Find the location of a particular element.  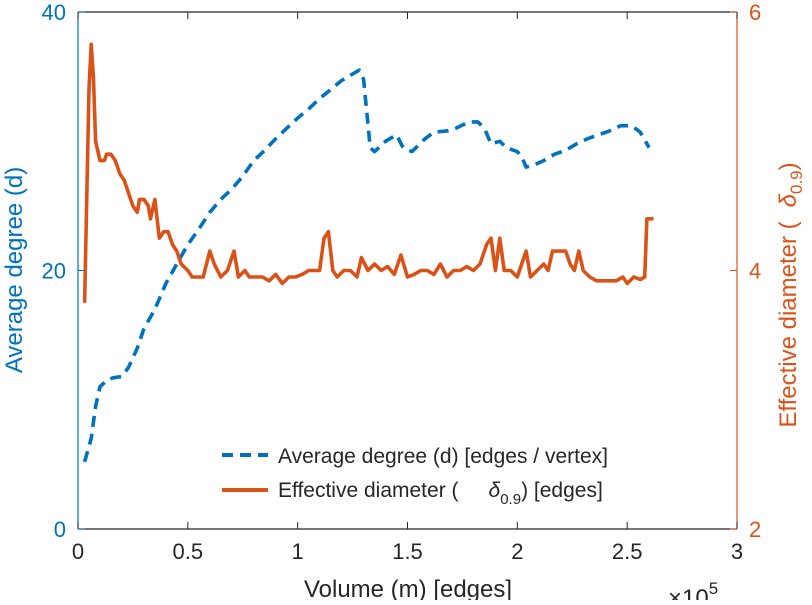

y-right-axis-label: Effective diameter (δ0.9) is located at coordinates (790, 294).